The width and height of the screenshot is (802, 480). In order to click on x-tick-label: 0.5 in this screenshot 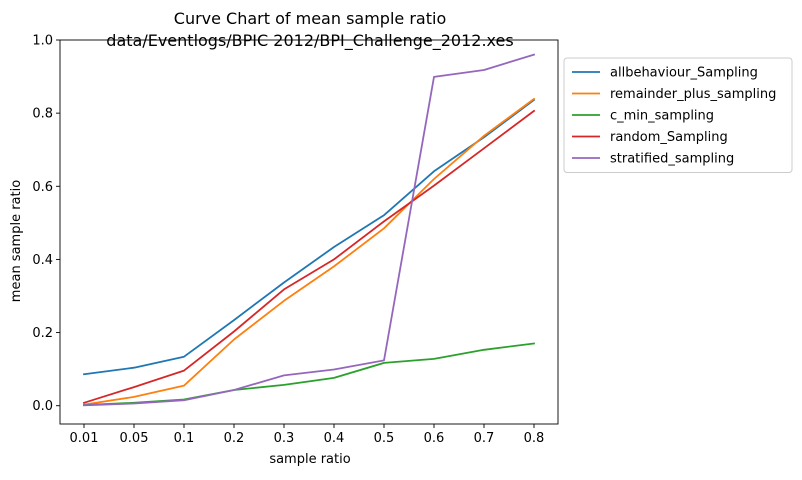, I will do `click(384, 438)`.